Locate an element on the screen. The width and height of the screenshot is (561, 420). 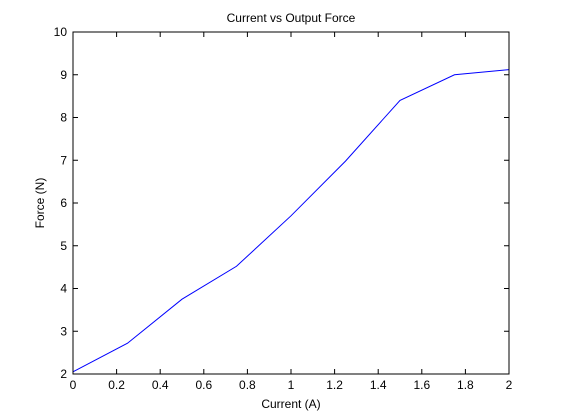
y-tick-label: 4 is located at coordinates (63, 289).